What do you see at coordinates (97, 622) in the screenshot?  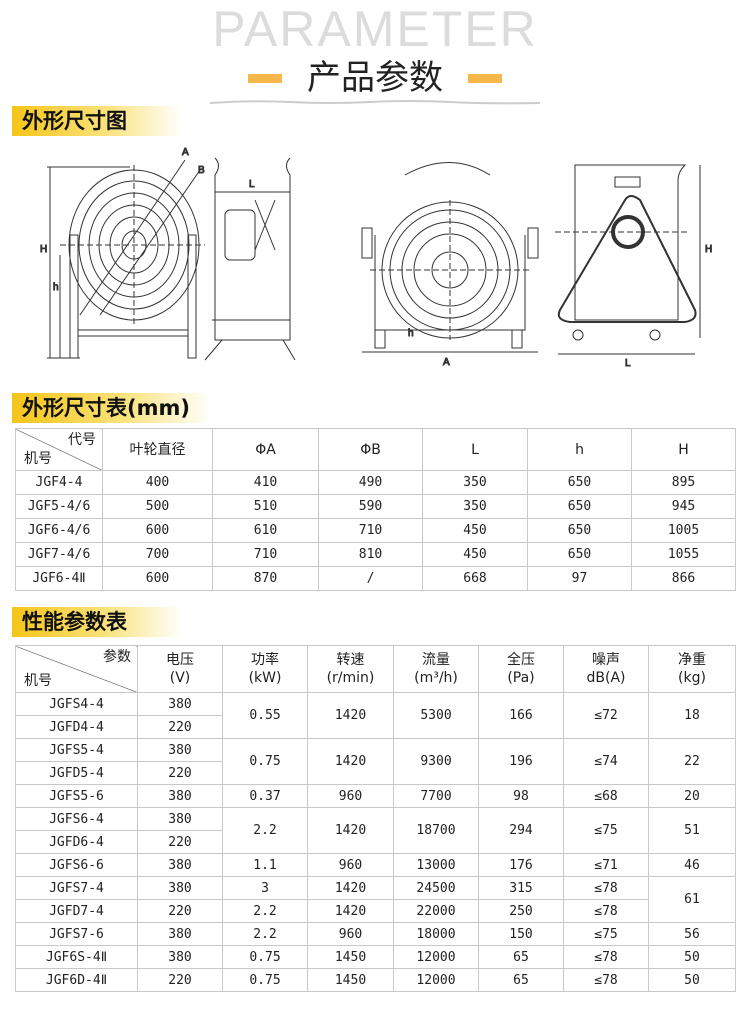 I see `section-title-performance: 性能参数表` at bounding box center [97, 622].